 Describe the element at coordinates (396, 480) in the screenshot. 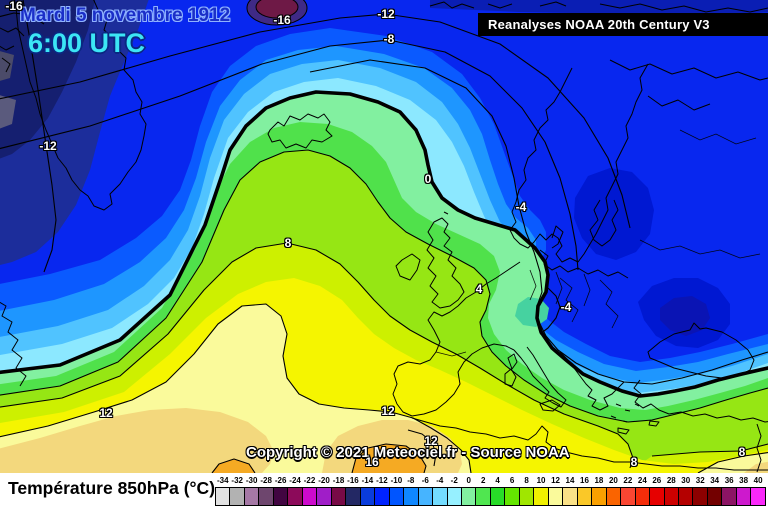

I see `legend-tick: -10` at that location.